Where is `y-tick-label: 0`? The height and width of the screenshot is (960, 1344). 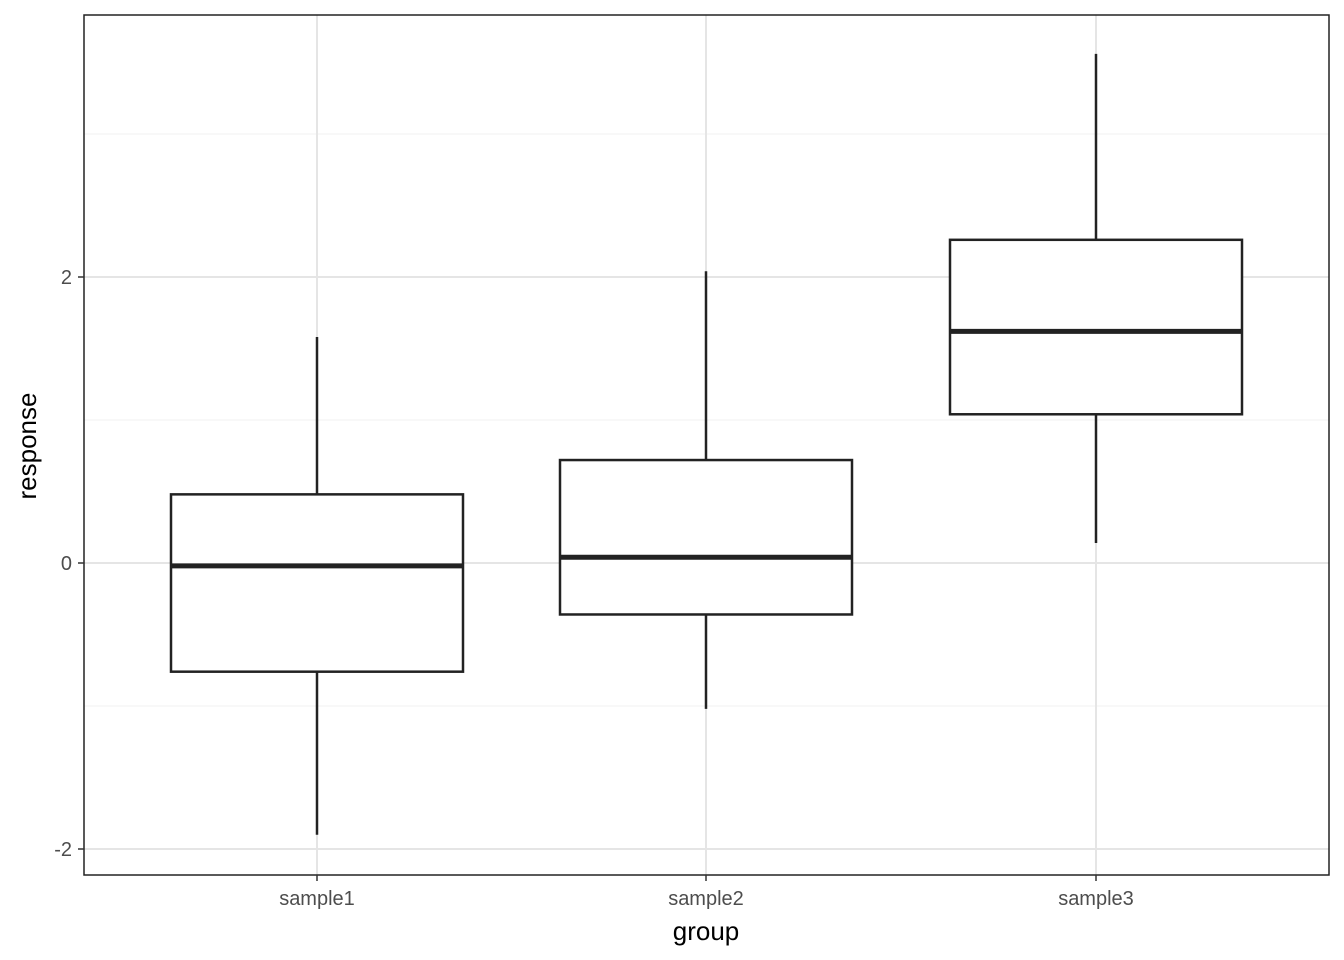
y-tick-label: 0 is located at coordinates (66, 564).